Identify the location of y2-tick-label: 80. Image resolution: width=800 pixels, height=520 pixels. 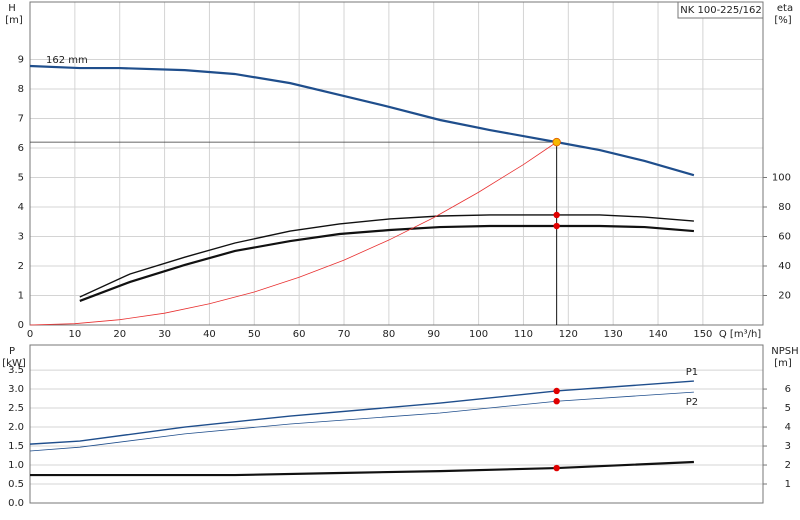
(784, 207).